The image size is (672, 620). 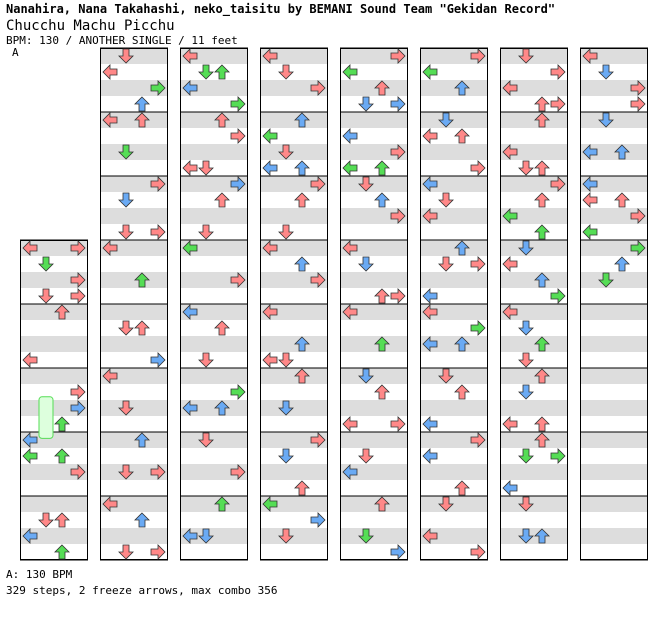 I want to click on column-4-border, so click(x=294, y=304).